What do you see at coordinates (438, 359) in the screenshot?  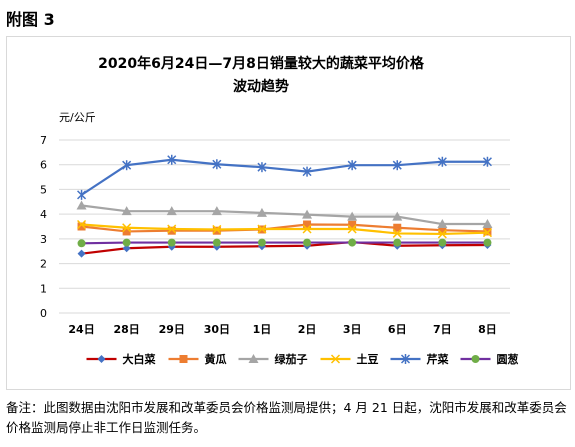 I see `legend-label: 芹菜` at bounding box center [438, 359].